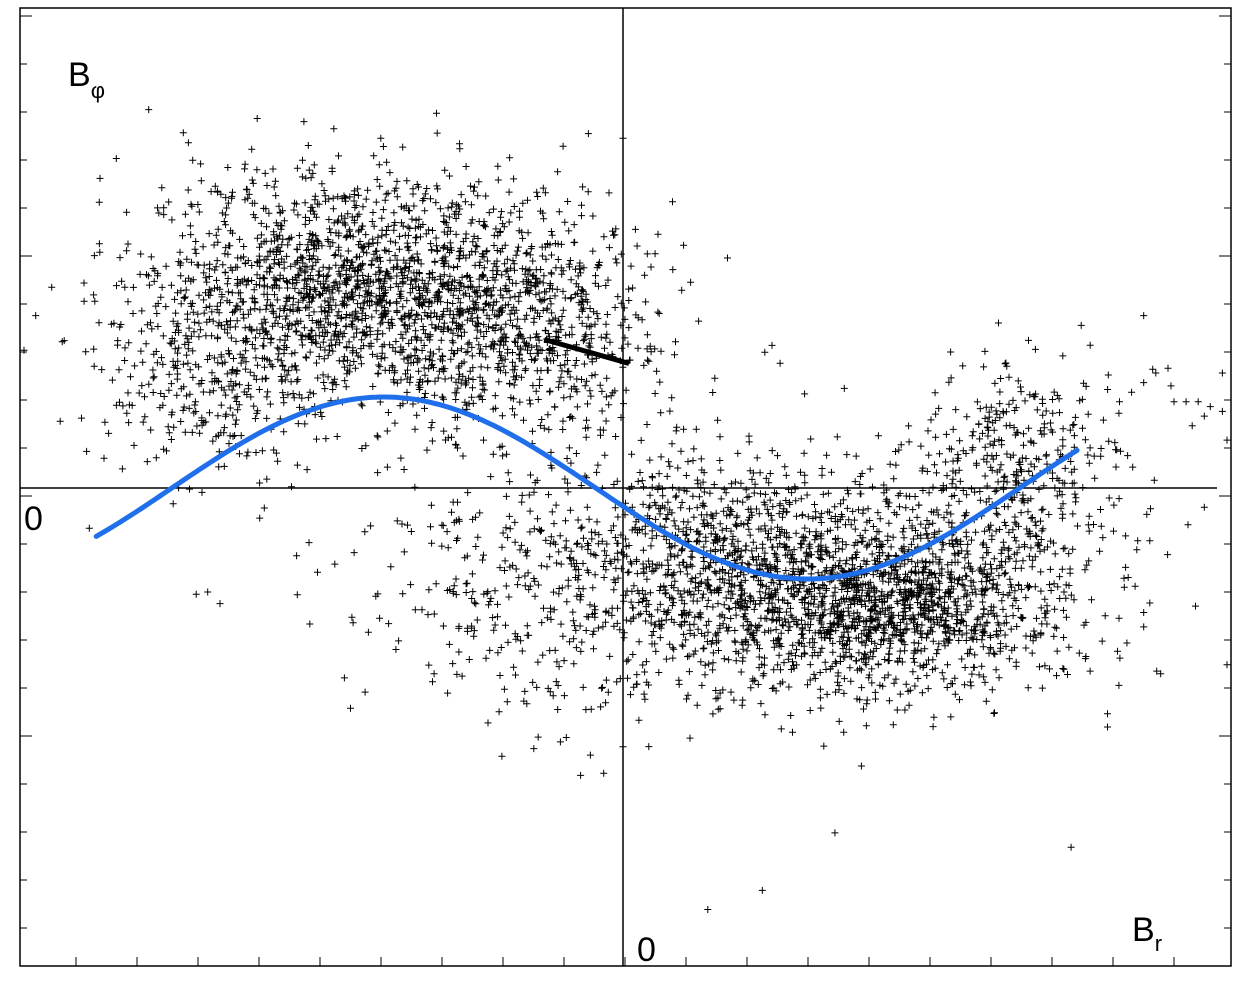  I want to click on x-origin-label: 0, so click(646, 950).